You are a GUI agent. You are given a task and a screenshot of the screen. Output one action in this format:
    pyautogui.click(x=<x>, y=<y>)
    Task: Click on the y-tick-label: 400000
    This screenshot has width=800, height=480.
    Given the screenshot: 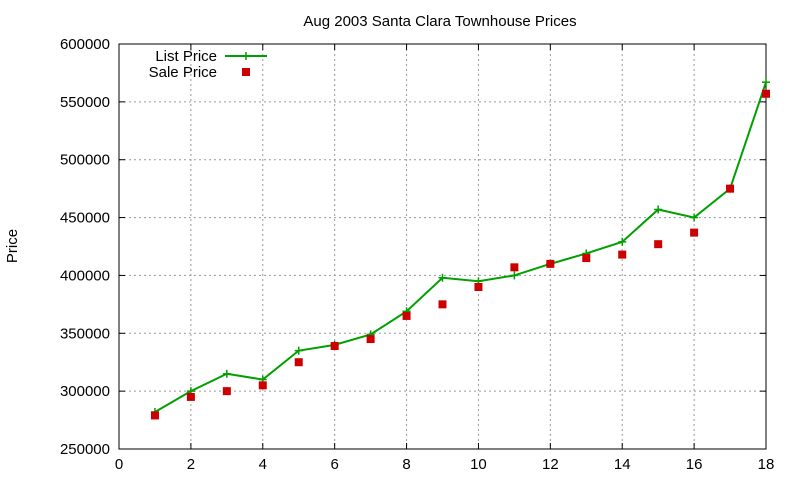 What is the action you would take?
    pyautogui.click(x=85, y=275)
    